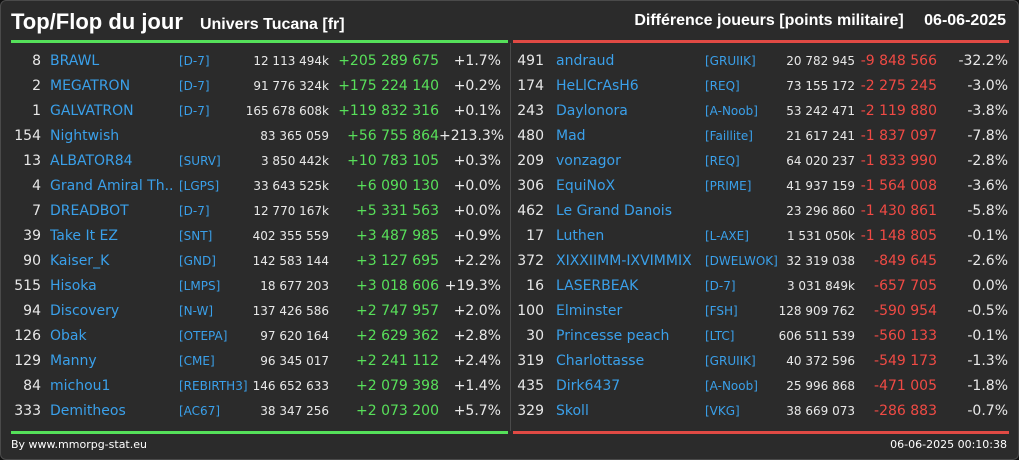 The width and height of the screenshot is (1019, 460). What do you see at coordinates (720, 336) in the screenshot?
I see `alliance-link: [LTC]` at bounding box center [720, 336].